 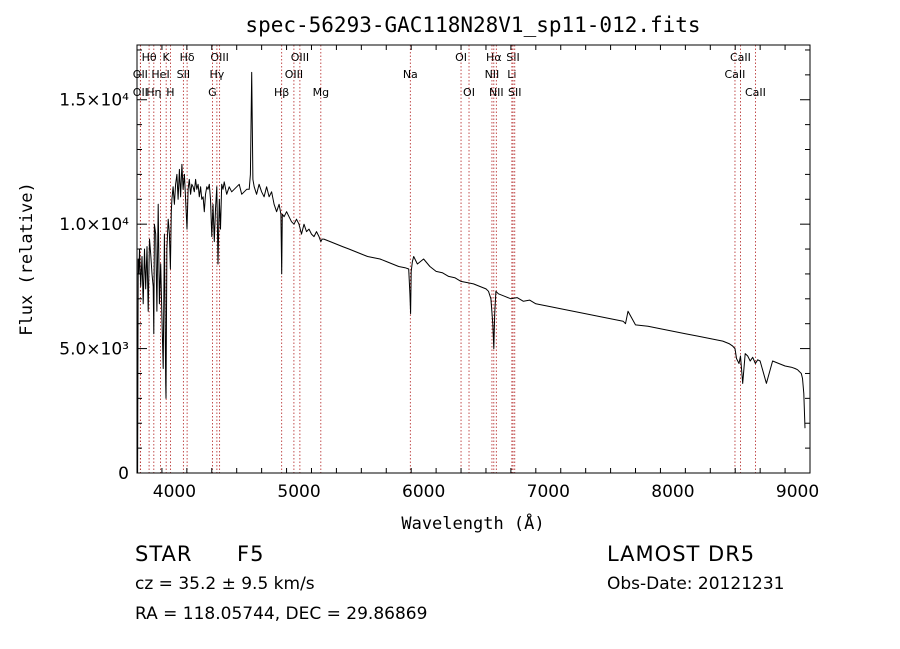 I want to click on obs-date: Obs-Date: 20121231, so click(x=696, y=584).